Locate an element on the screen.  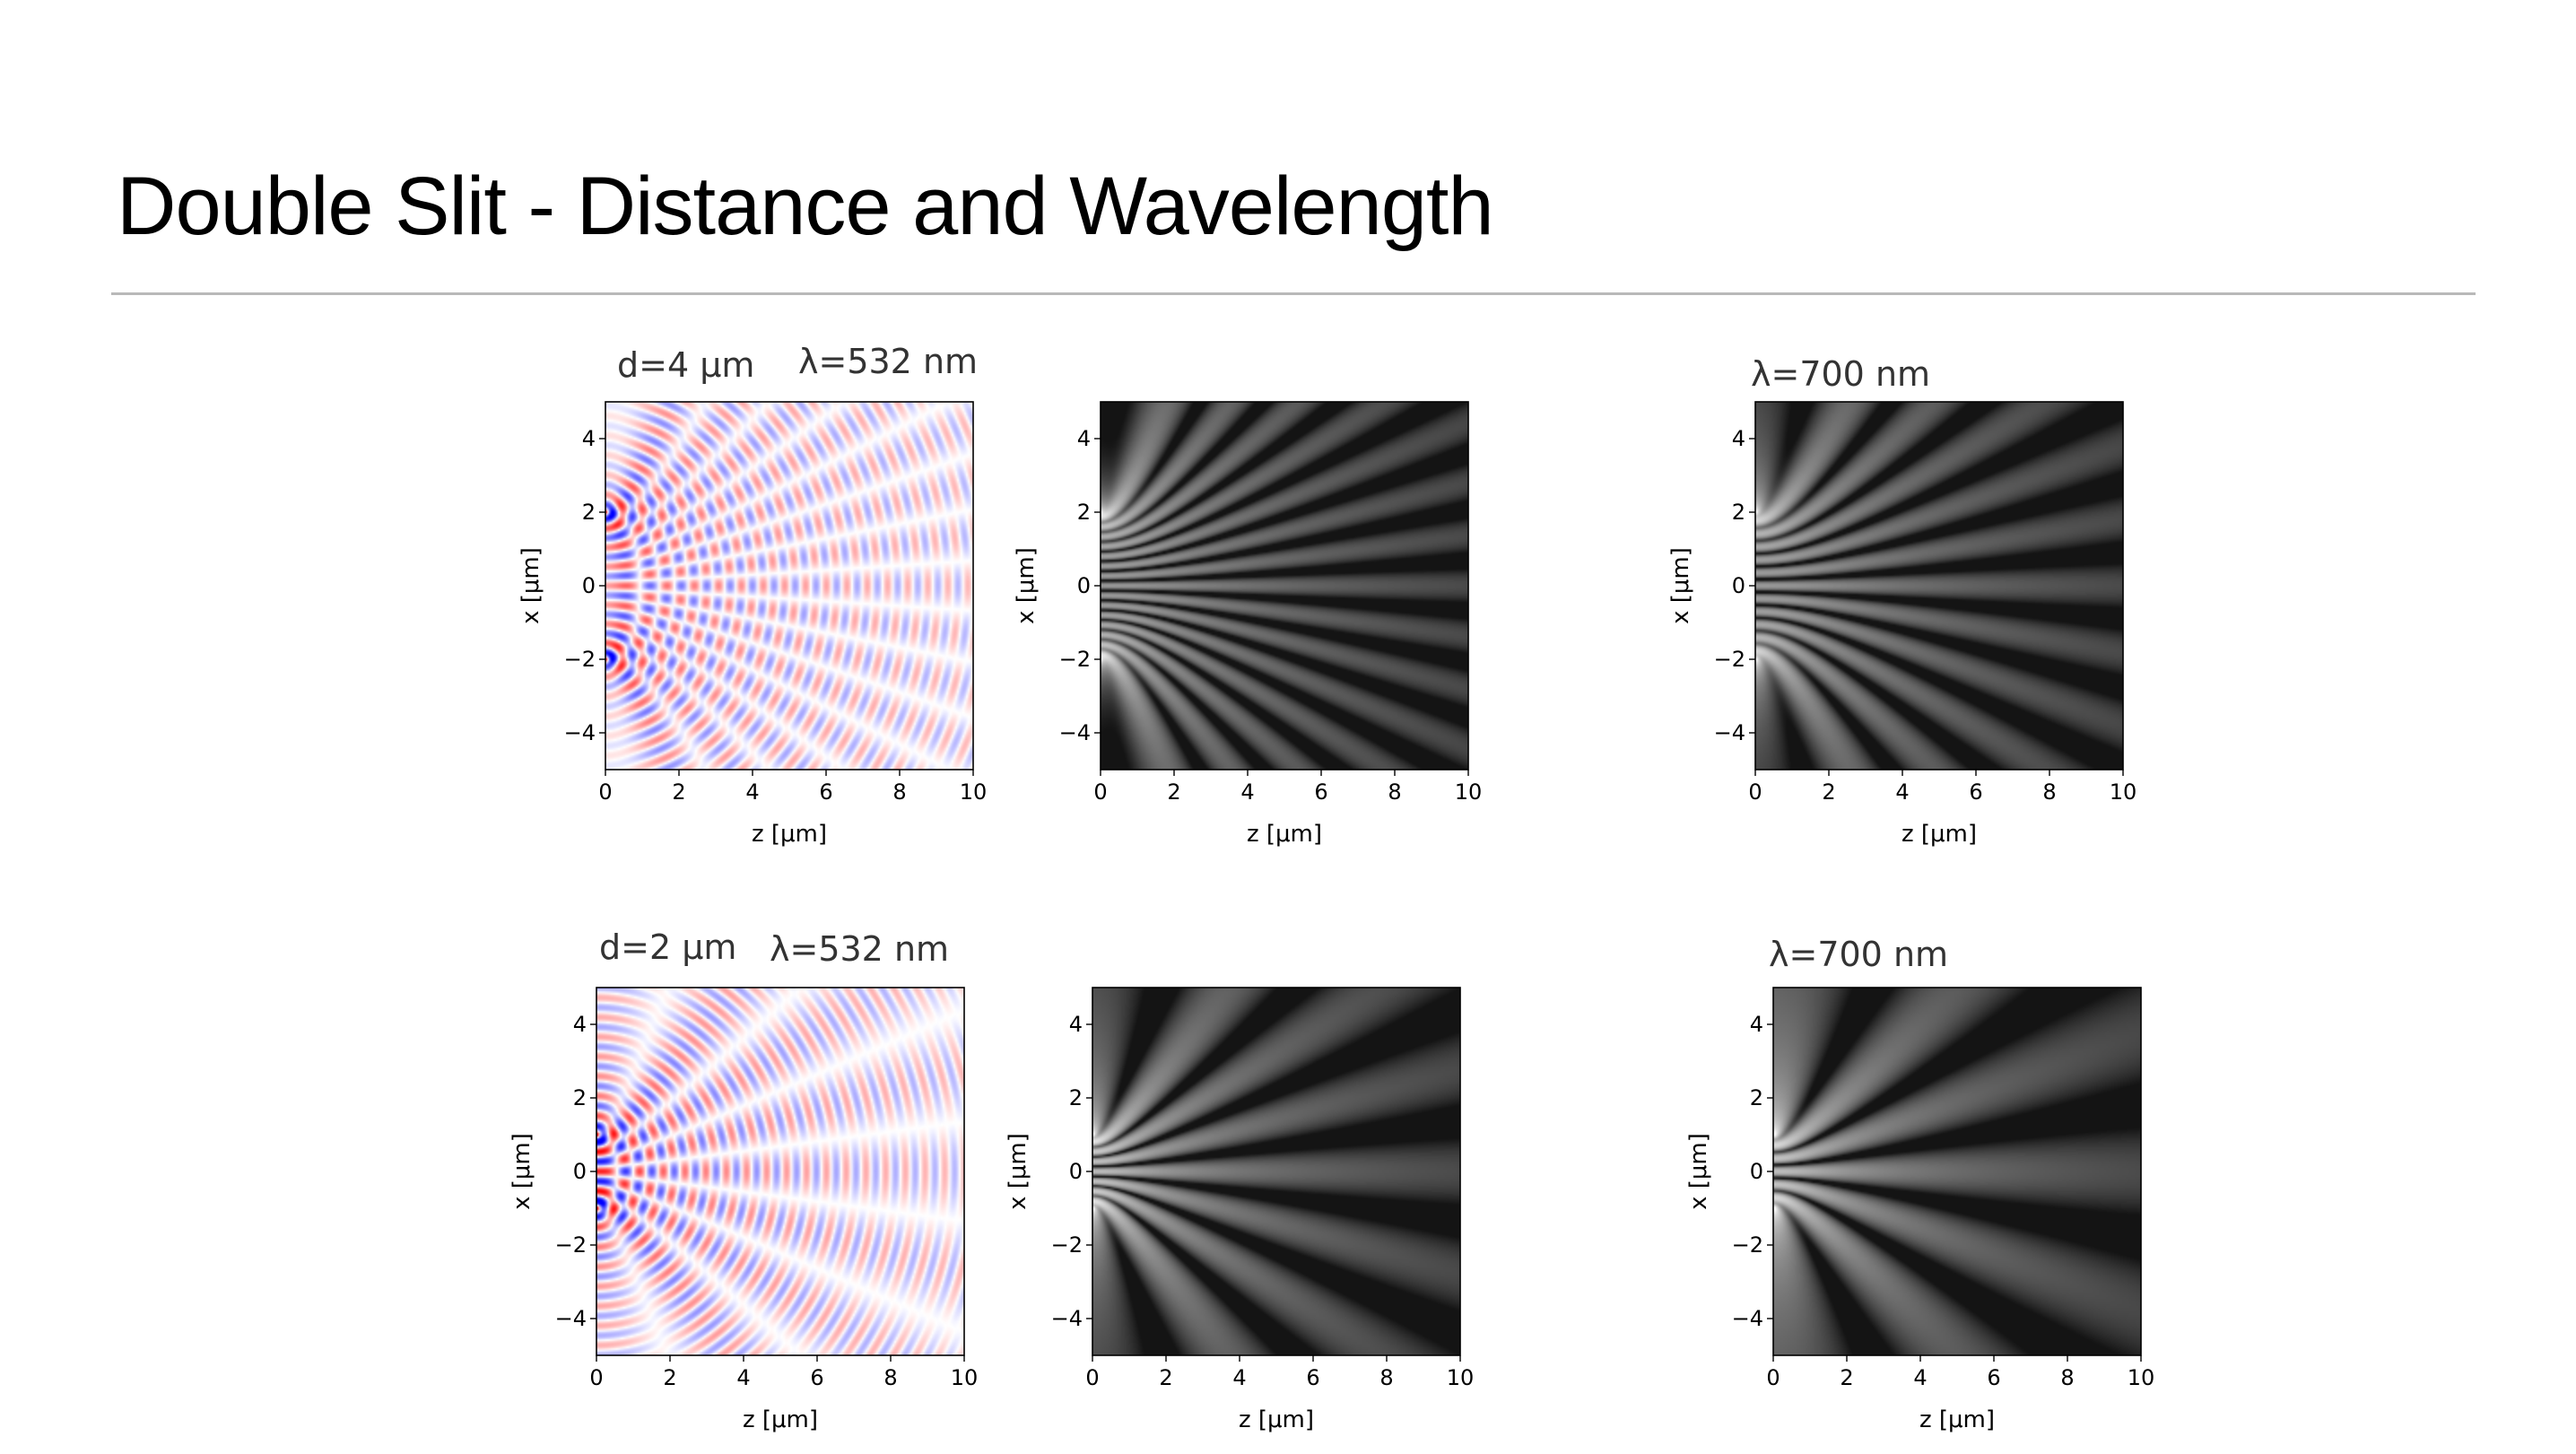
row2-distance-label: d=2 μm is located at coordinates (668, 947).